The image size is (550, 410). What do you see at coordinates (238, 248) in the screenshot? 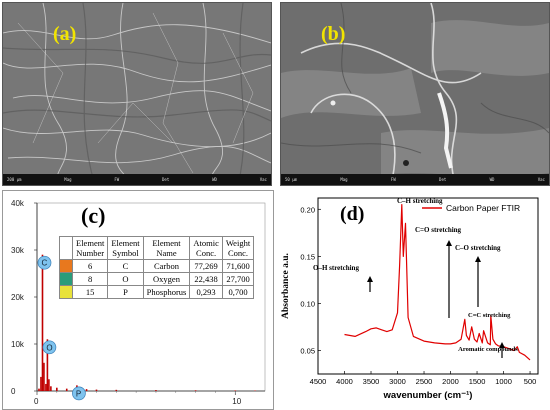
I see `header-weight-conc: Weight Conc.` at bounding box center [238, 248].